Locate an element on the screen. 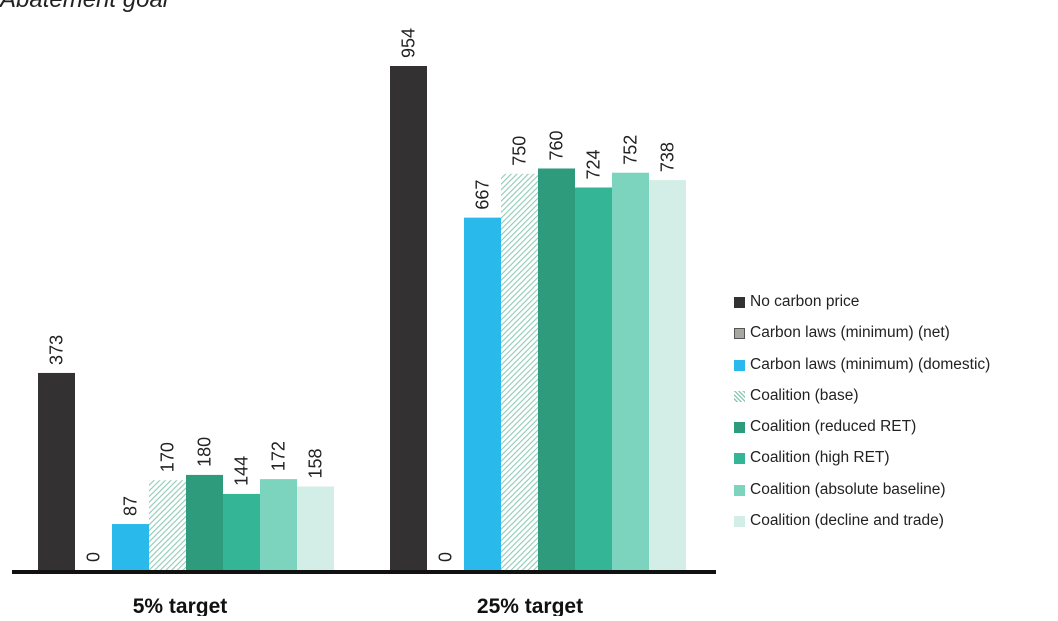 Image resolution: width=1058 pixels, height=621 pixels. bar-coalition-absolute-baseline-25-target is located at coordinates (630, 371).